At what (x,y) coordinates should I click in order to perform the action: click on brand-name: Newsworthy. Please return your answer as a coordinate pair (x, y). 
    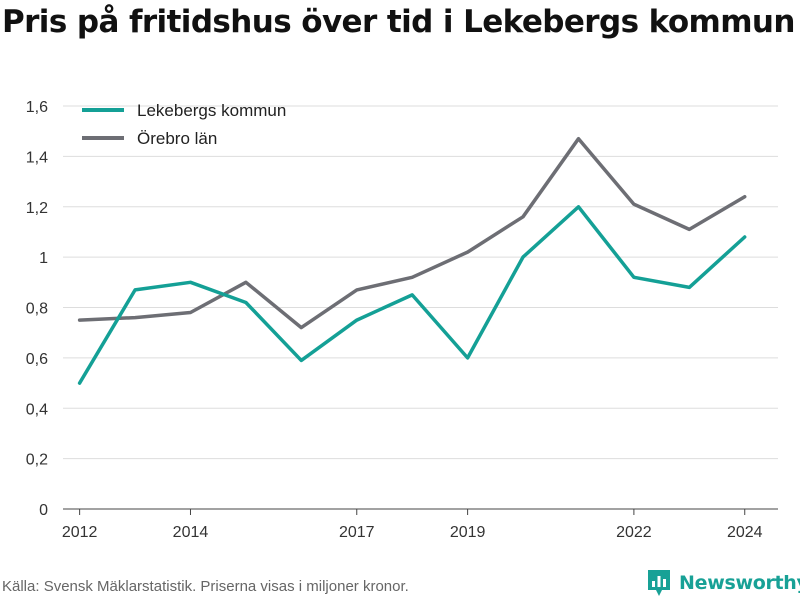
    Looking at the image, I should click on (739, 583).